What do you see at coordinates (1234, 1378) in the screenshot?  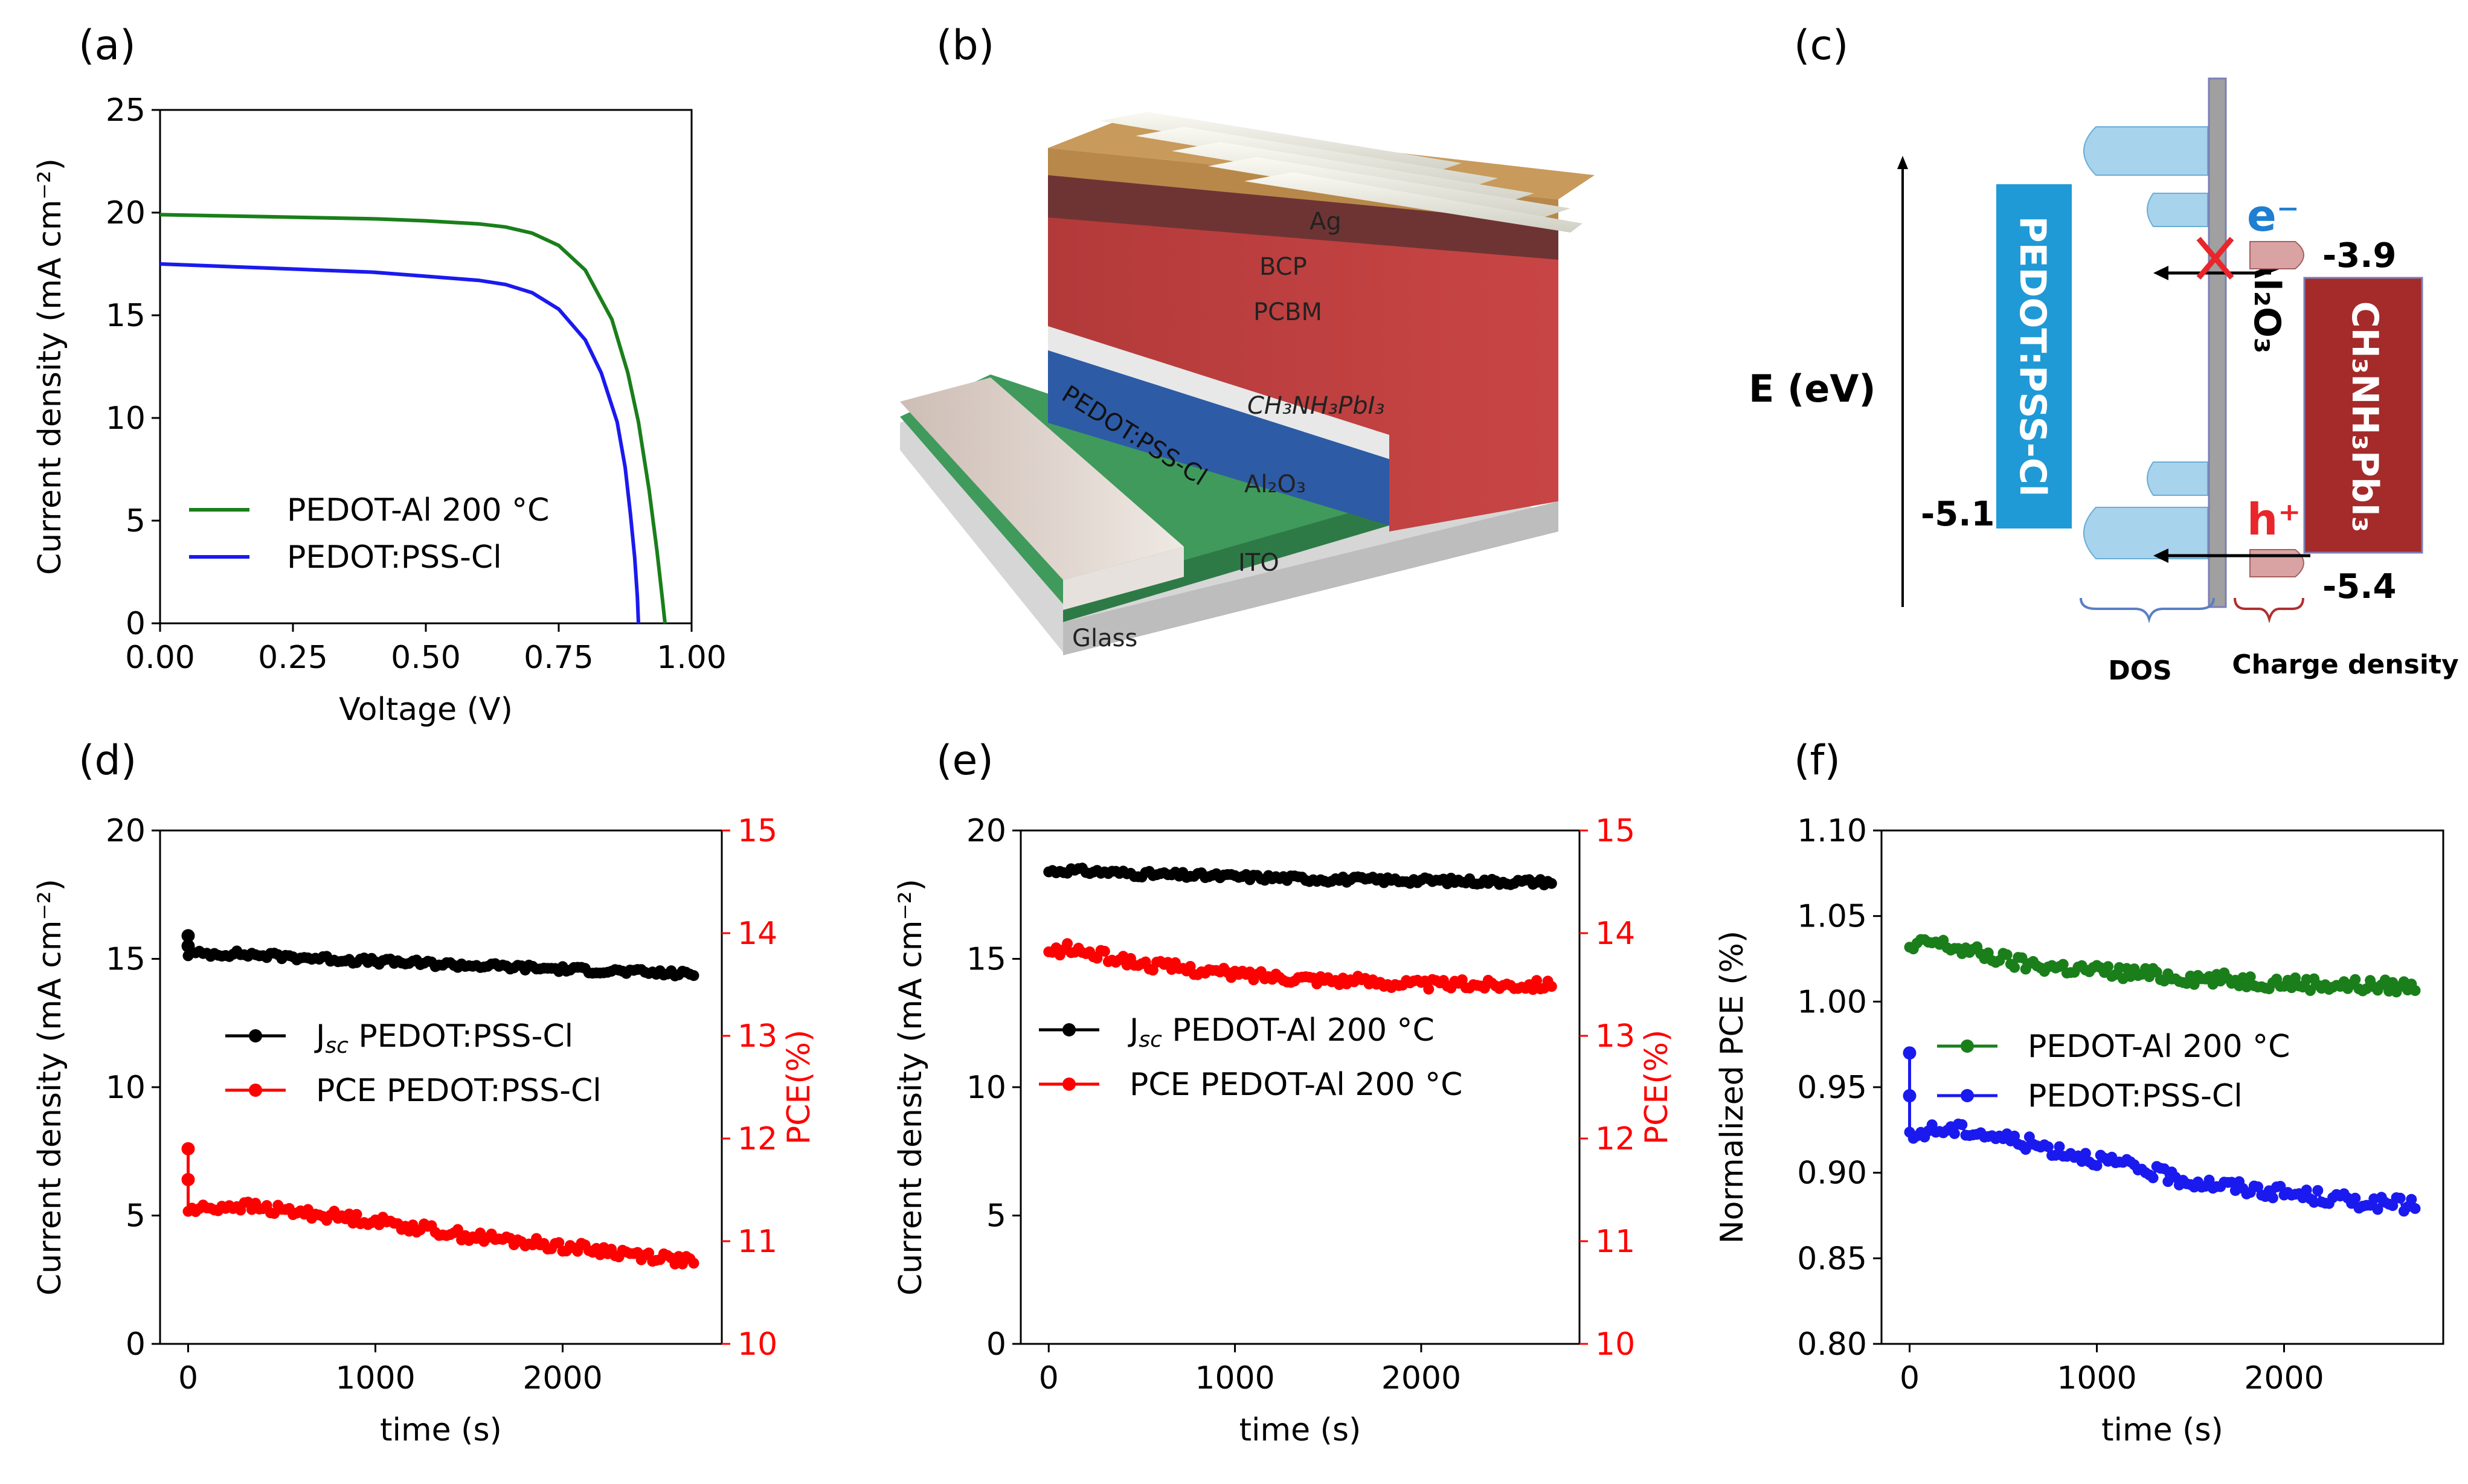 I see `x-tick-label: 1000` at bounding box center [1234, 1378].